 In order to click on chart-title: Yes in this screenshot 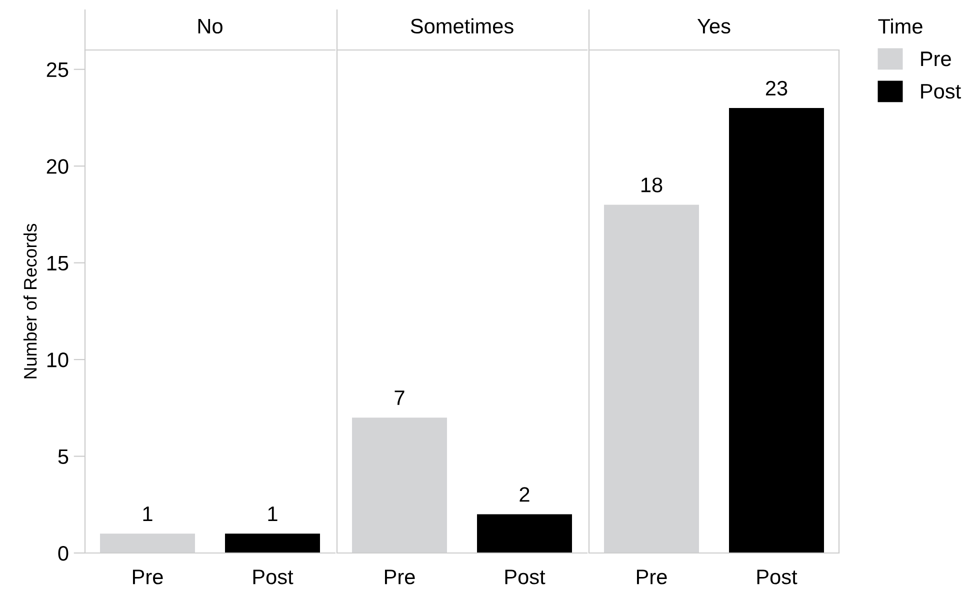, I will do `click(713, 26)`.